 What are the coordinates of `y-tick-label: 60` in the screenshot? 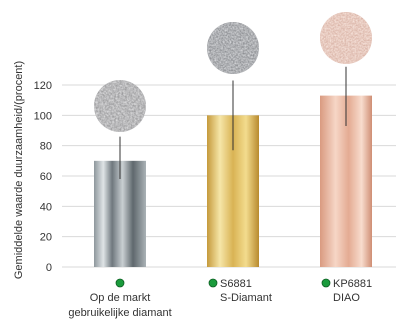 It's located at (46, 177).